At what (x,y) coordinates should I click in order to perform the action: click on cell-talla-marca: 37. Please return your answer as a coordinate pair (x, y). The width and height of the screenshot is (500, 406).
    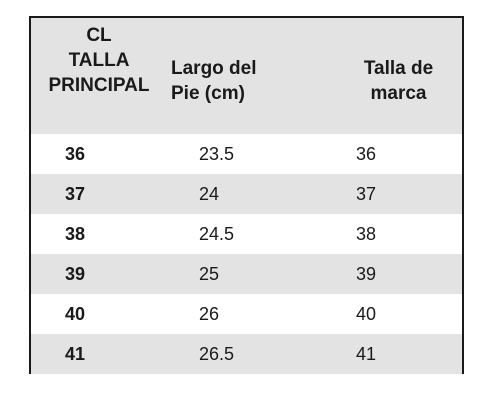
    Looking at the image, I should click on (366, 194).